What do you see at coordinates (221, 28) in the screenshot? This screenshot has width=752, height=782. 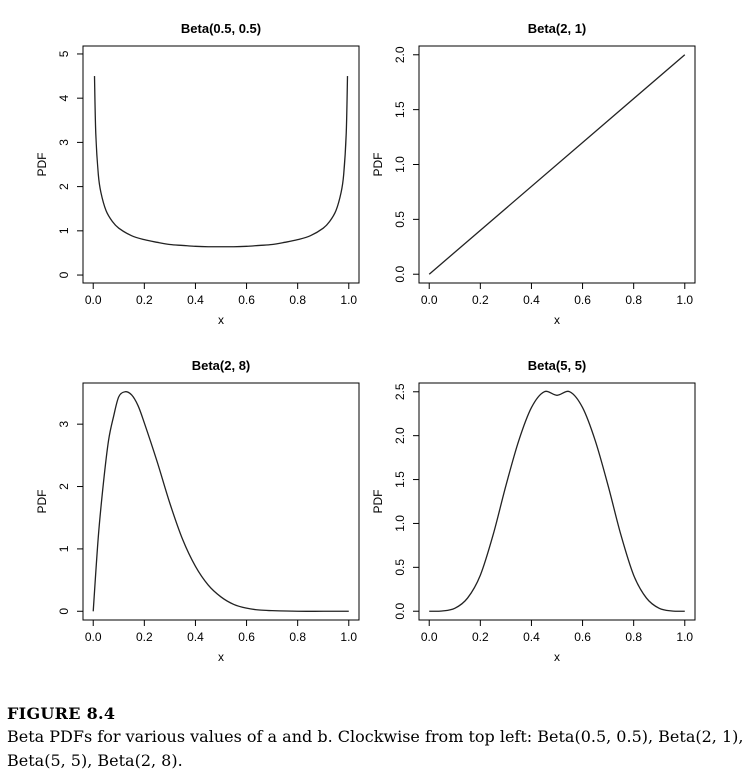 I see `chart-title: Beta(0.5, 0.5)` at bounding box center [221, 28].